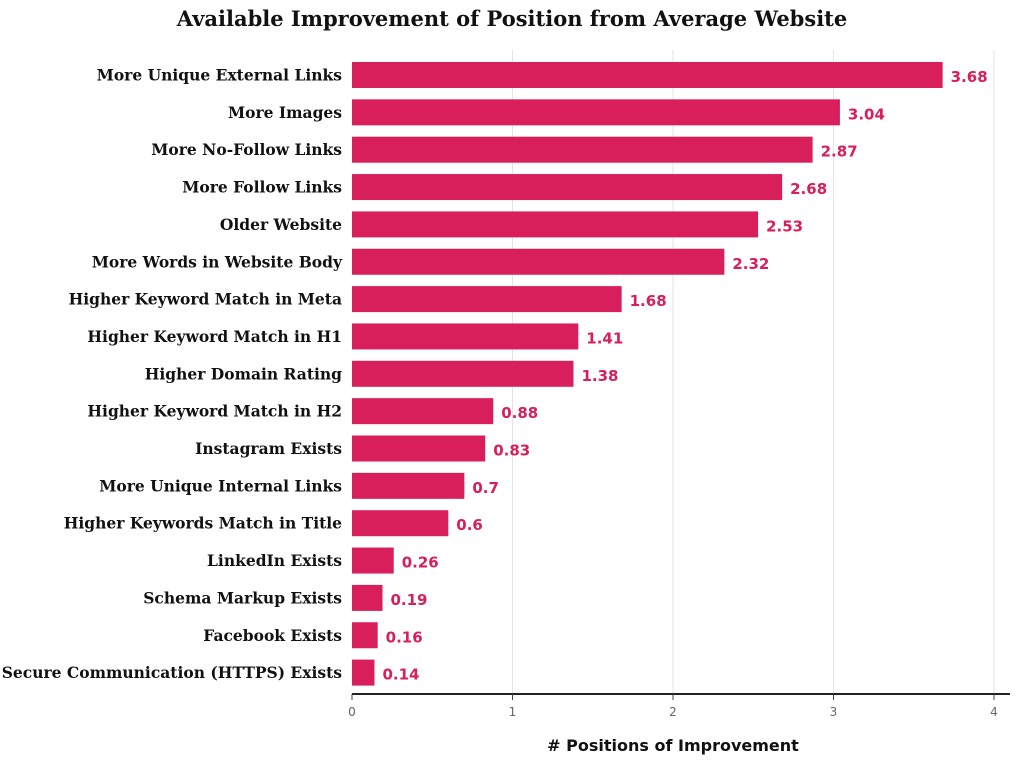 The height and width of the screenshot is (768, 1024). I want to click on value-label: 0.88, so click(519, 413).